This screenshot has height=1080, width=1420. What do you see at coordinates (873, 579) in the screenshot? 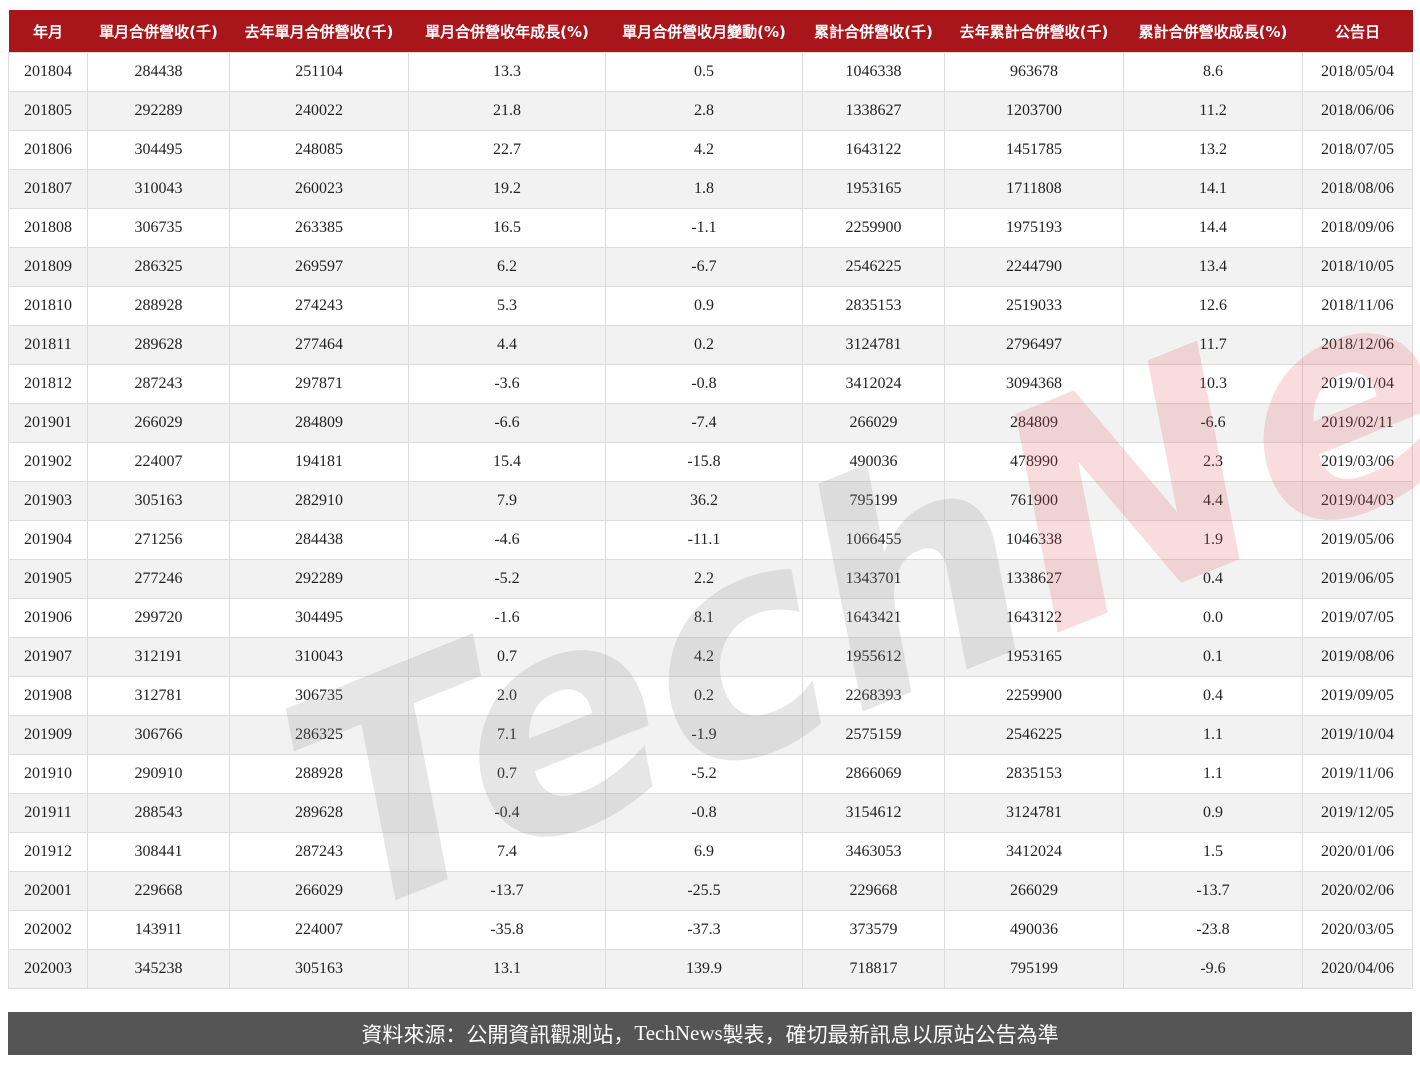
I see `table-cell: 1343701` at bounding box center [873, 579].